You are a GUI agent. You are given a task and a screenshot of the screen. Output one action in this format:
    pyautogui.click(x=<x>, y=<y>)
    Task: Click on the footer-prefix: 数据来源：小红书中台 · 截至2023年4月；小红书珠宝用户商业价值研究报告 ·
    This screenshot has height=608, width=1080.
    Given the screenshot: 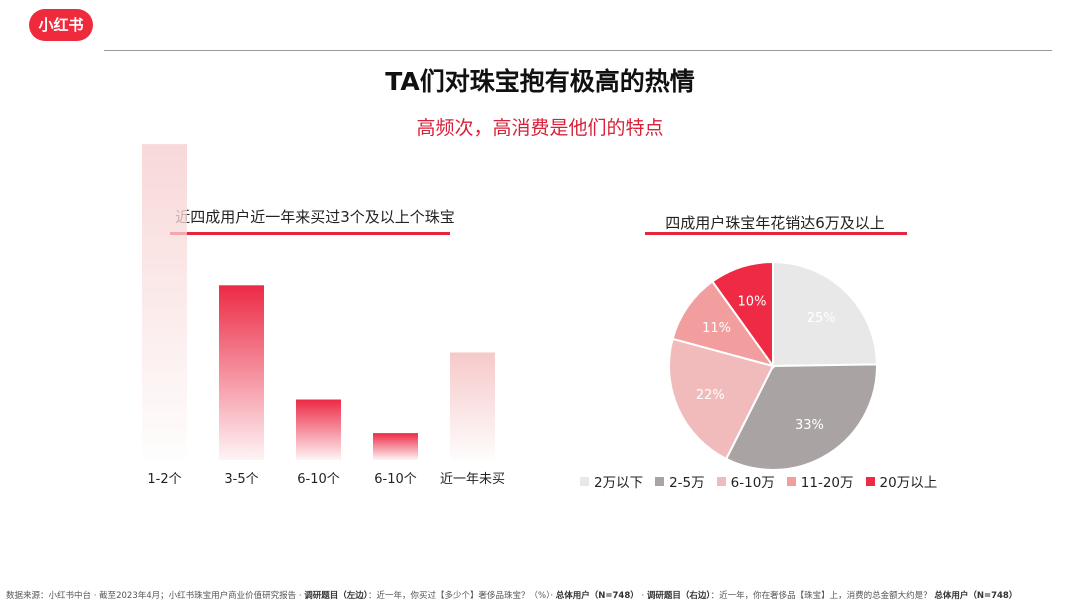 What is the action you would take?
    pyautogui.click(x=155, y=596)
    